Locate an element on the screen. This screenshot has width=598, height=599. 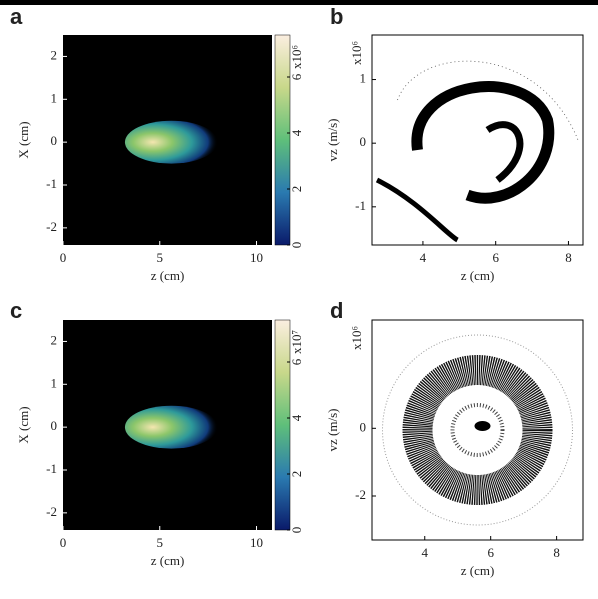
phase-ring is located at coordinates (477, 430).